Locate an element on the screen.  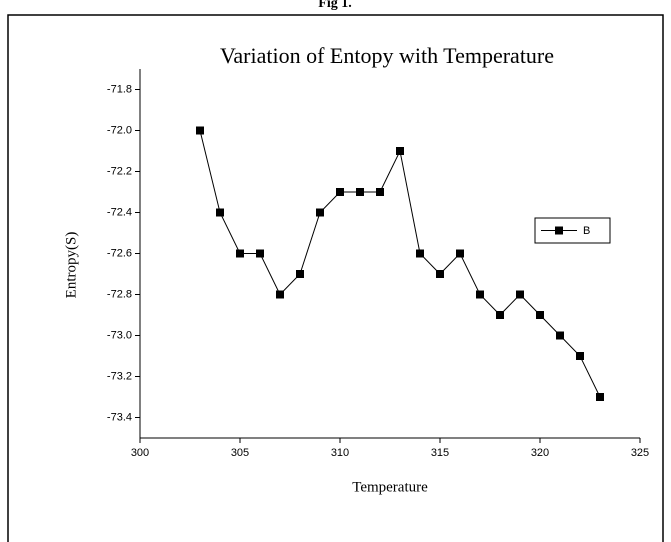
x-tick-label: 315 is located at coordinates (440, 453).